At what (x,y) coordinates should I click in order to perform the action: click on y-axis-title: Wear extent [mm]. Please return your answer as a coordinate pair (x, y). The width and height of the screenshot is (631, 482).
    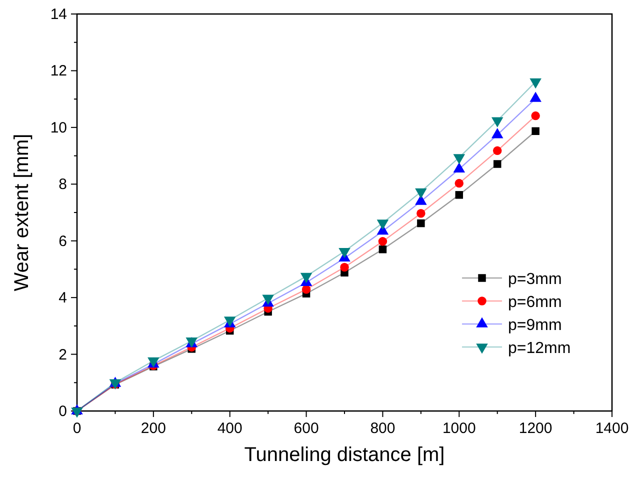
    Looking at the image, I should click on (22, 213).